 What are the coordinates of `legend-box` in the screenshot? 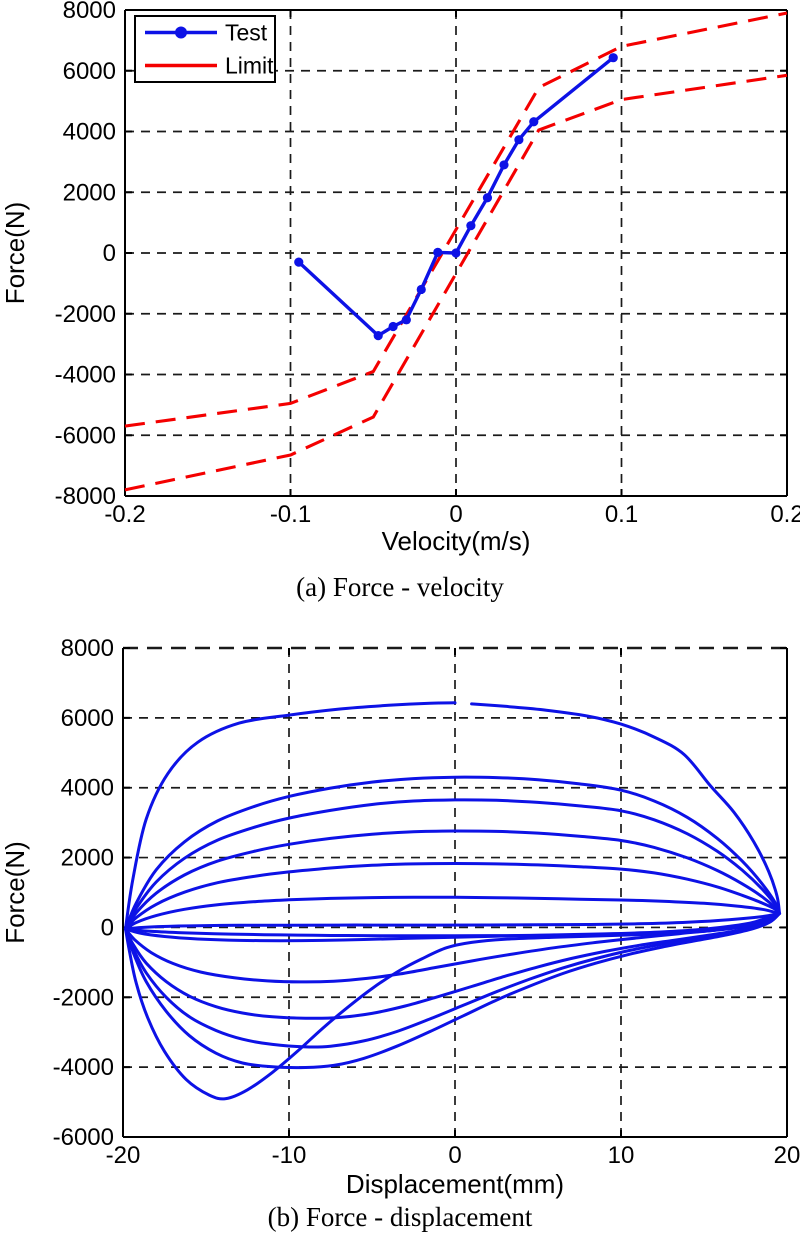 It's located at (205, 49).